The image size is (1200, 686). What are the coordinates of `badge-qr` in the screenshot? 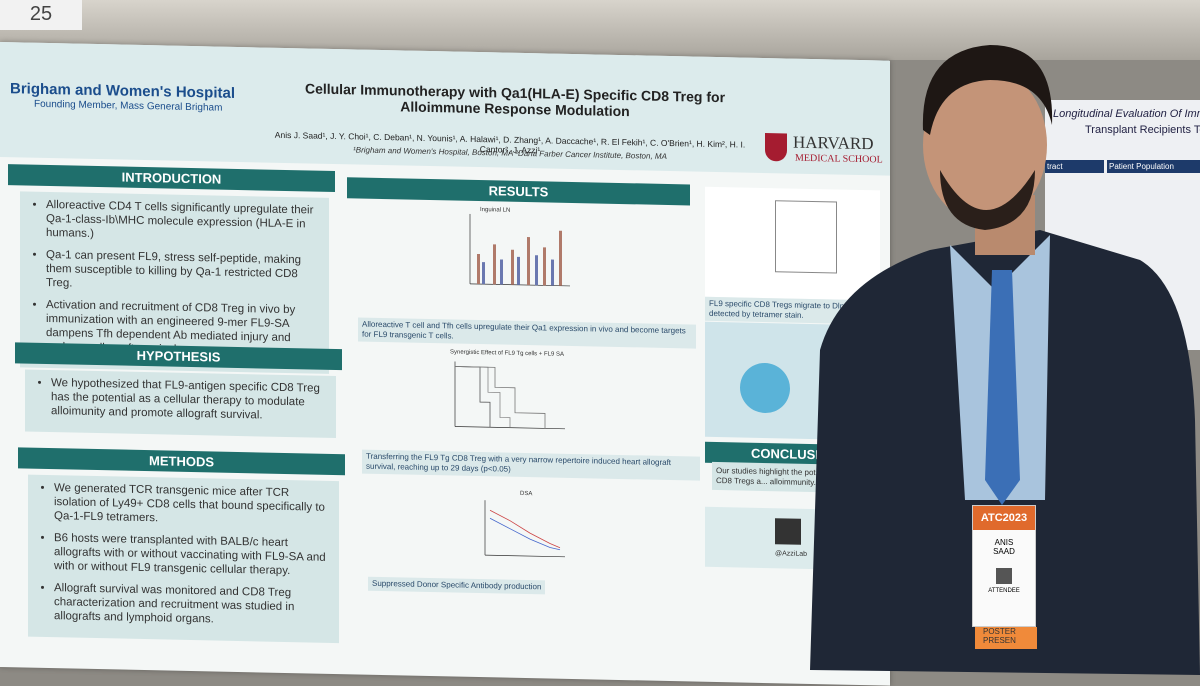 It's located at (1004, 576).